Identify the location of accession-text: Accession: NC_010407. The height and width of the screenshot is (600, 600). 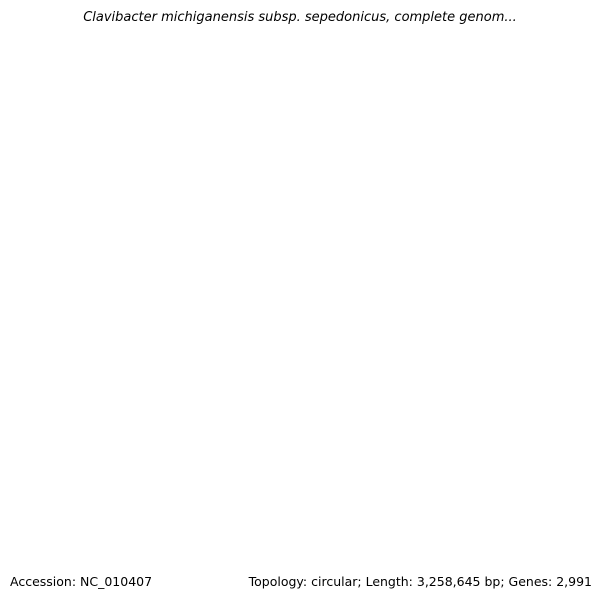
(81, 581).